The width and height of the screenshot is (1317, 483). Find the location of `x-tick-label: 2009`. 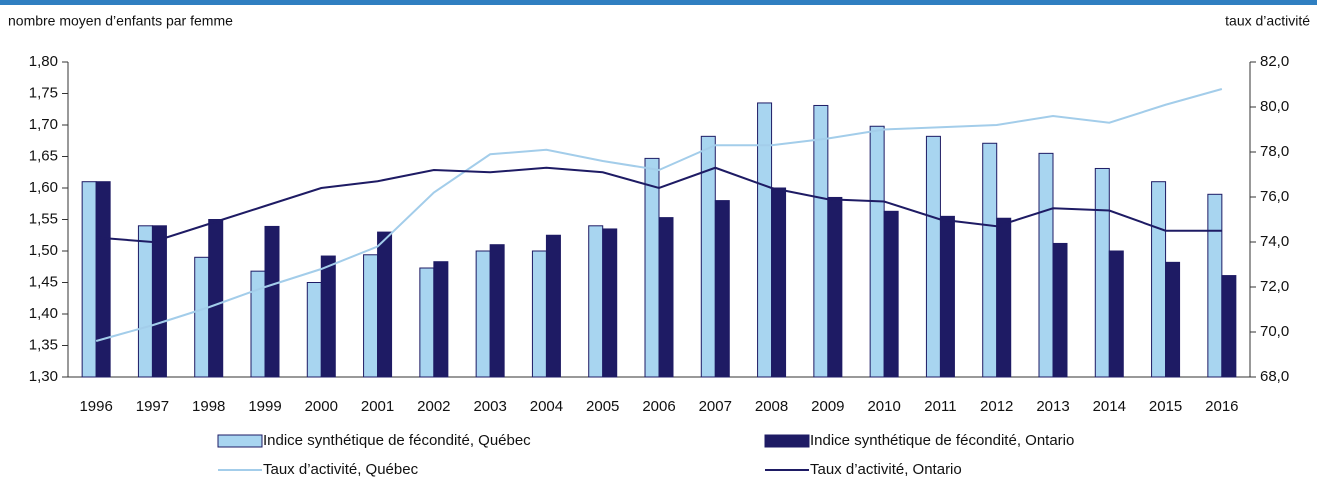

x-tick-label: 2009 is located at coordinates (827, 406).